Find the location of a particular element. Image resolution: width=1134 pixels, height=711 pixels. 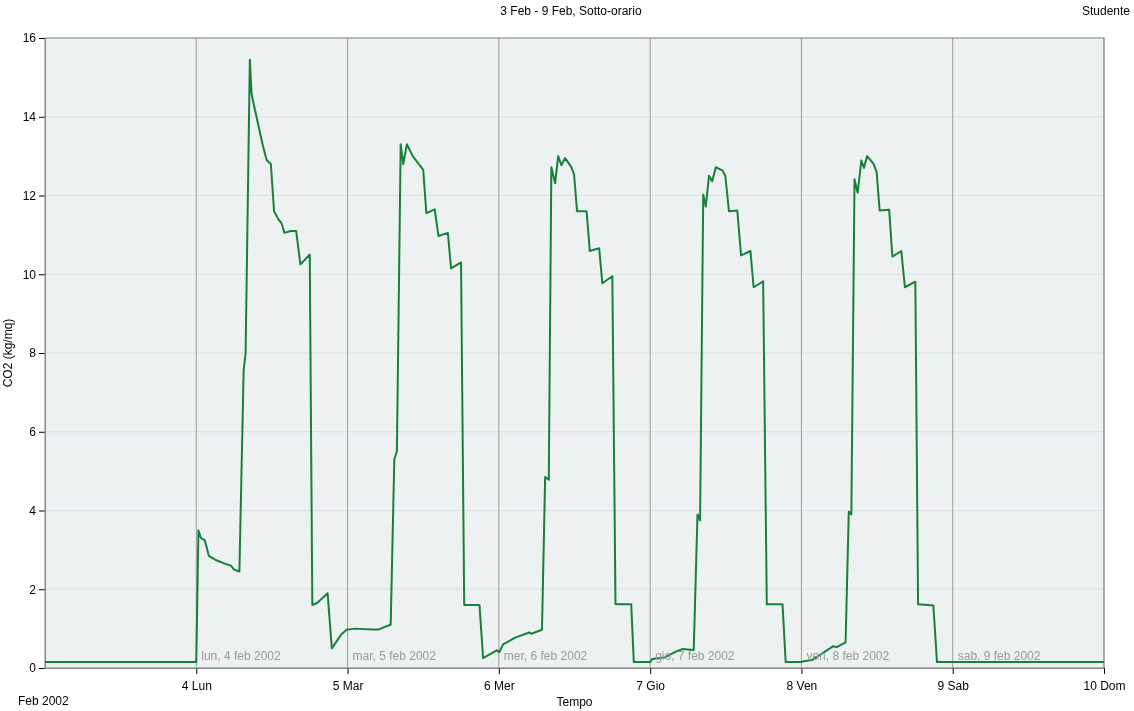

annotation: mar, 5 feb 2002 is located at coordinates (394, 656).